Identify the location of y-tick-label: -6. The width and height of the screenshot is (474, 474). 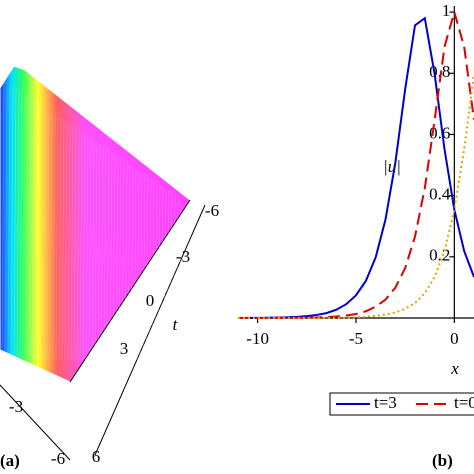
(212, 210).